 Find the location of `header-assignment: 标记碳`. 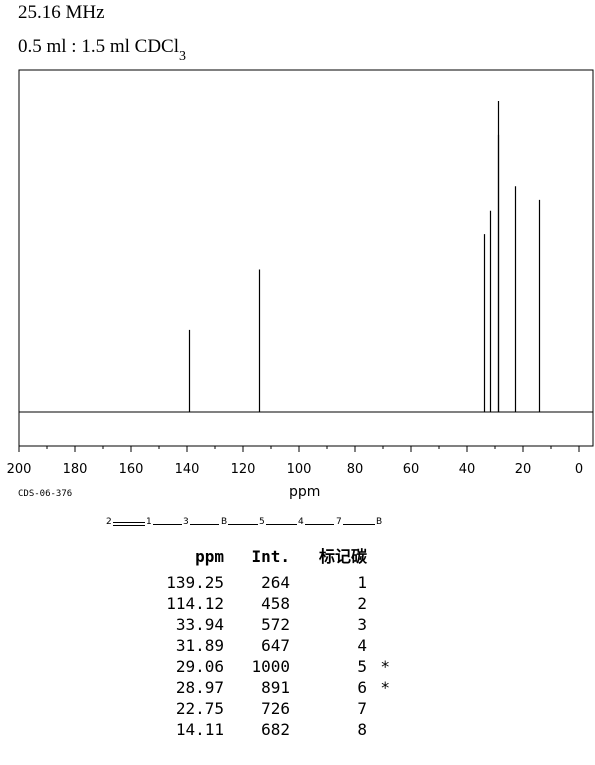

header-assignment: 标记碳 is located at coordinates (342, 556).